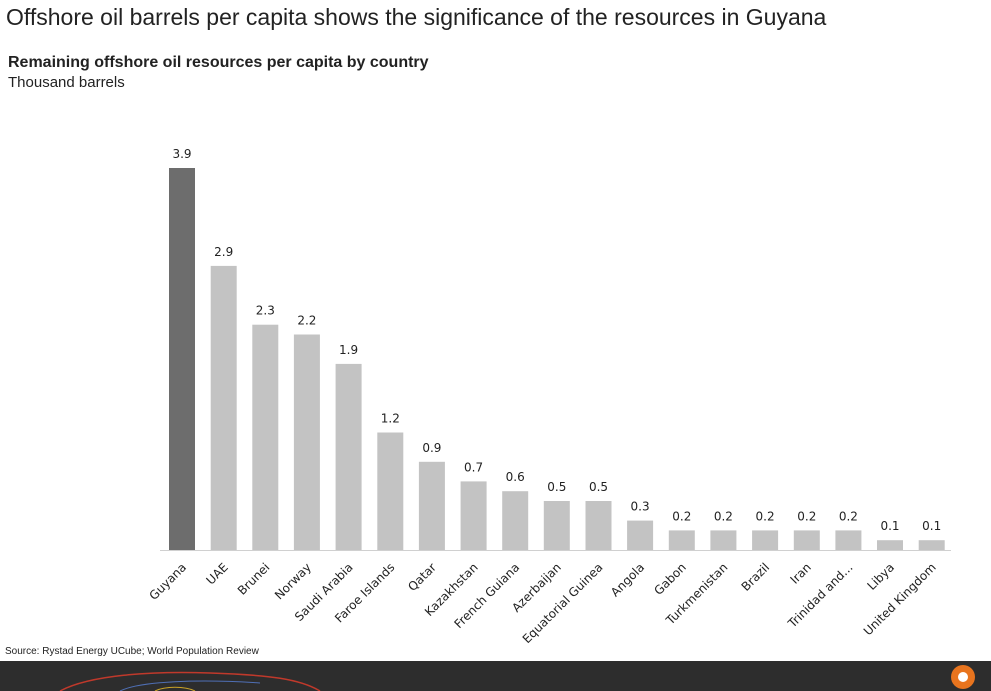 Image resolution: width=991 pixels, height=691 pixels. I want to click on bar-brazil, so click(765, 540).